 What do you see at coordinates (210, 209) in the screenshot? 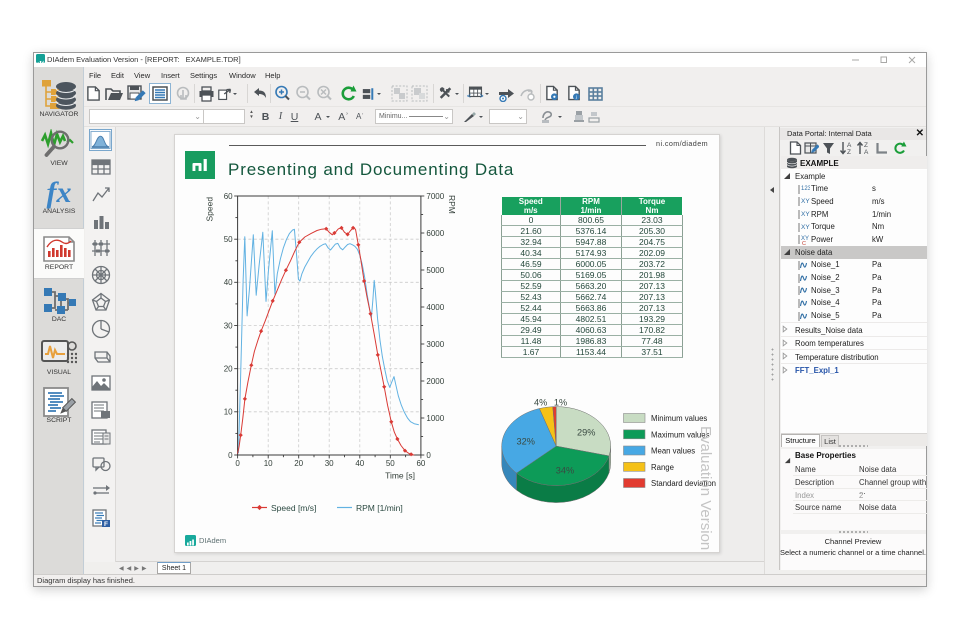
I see `svg-text: Speed` at bounding box center [210, 209].